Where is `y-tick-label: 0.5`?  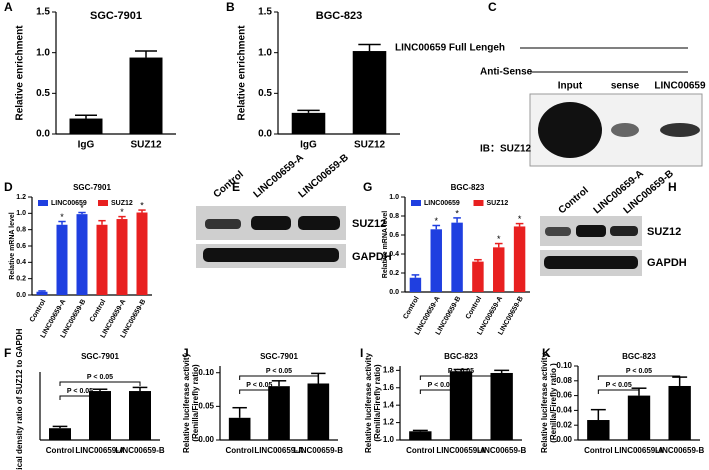 y-tick-label: 0.5 is located at coordinates (265, 93).